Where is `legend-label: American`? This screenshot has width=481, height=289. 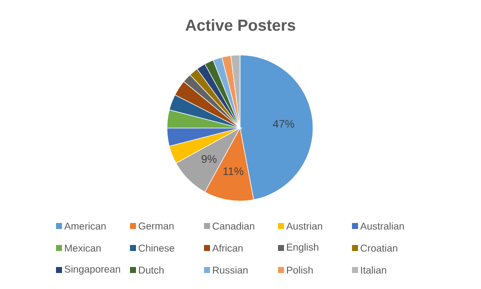
legend-label: American is located at coordinates (85, 226).